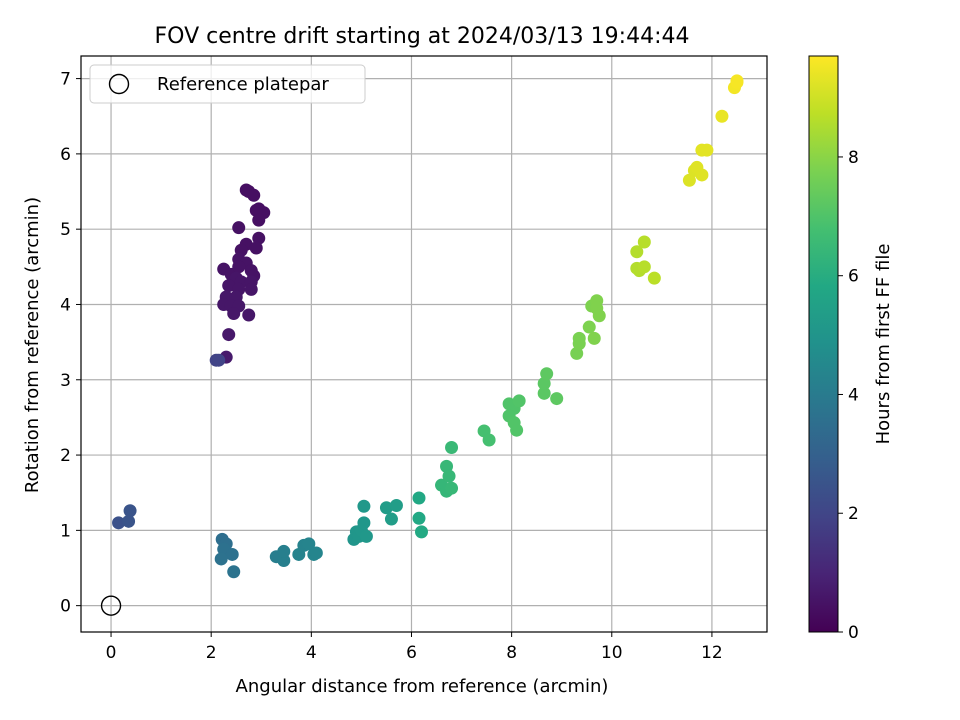 Image resolution: width=960 pixels, height=720 pixels. What do you see at coordinates (853, 633) in the screenshot?
I see `colorbar-tick-label: 0` at bounding box center [853, 633].